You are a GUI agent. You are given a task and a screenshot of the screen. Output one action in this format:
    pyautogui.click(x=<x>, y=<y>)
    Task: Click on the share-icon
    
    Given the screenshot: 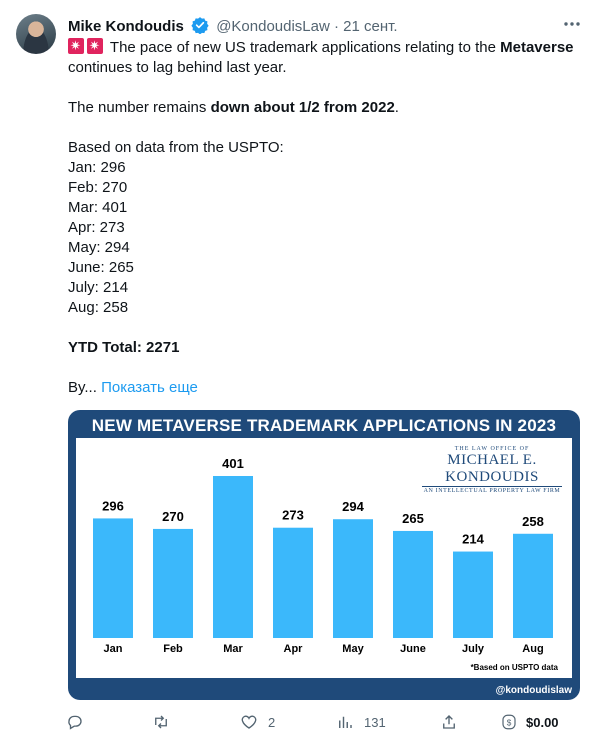 What is the action you would take?
    pyautogui.click(x=449, y=722)
    